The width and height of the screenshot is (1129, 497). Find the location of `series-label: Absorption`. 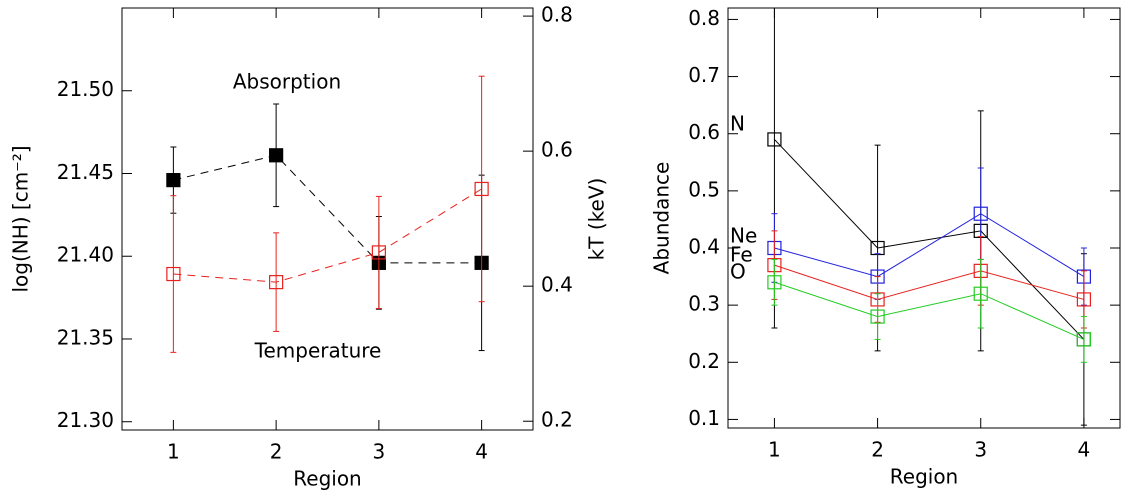

series-label: Absorption is located at coordinates (287, 82).